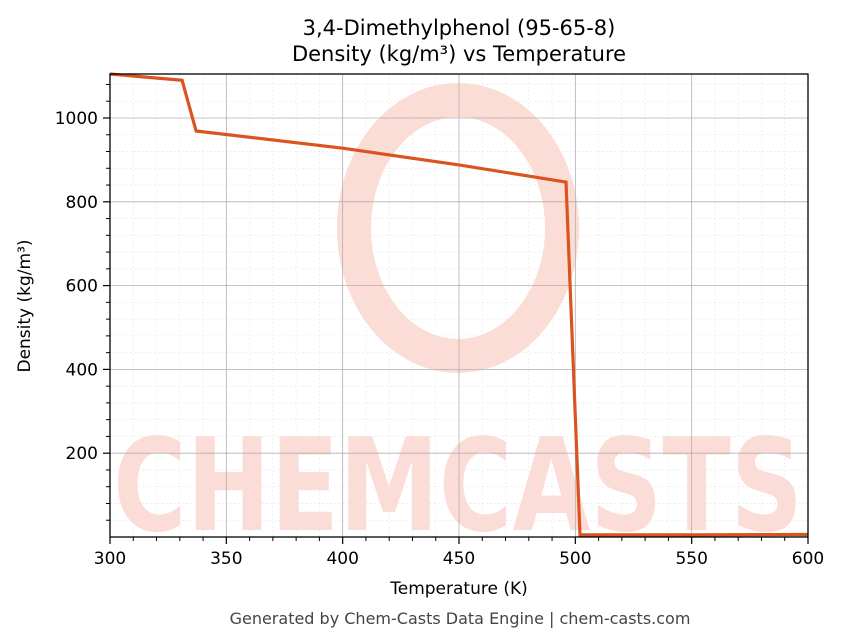  I want to click on y-tick-label: 1000, so click(76, 119).